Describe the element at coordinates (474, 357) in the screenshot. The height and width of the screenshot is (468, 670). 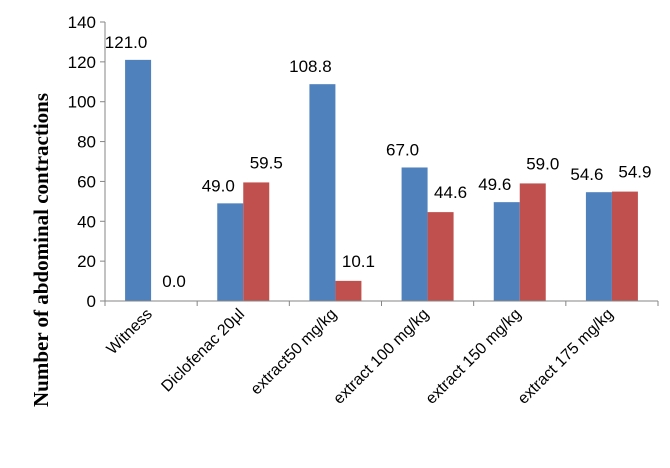
I see `category-label: extract 150 mg/kg` at that location.